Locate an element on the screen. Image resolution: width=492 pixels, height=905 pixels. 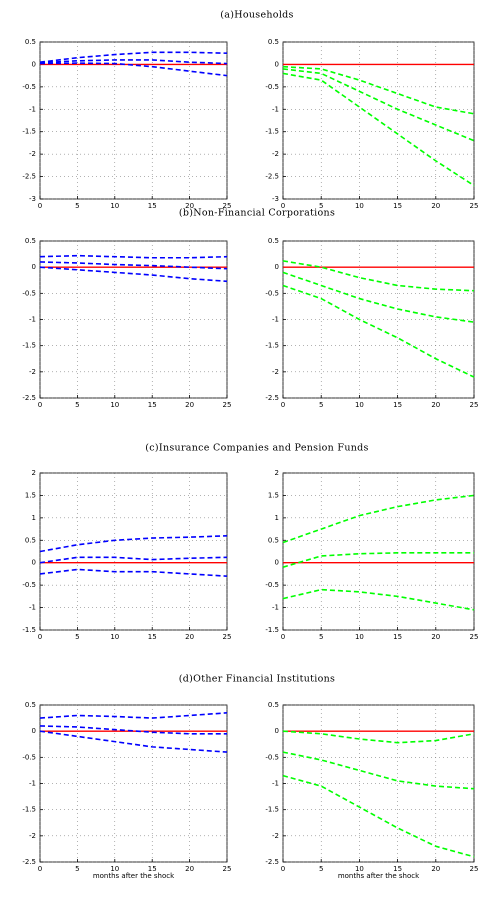
panel-title: (a)Households is located at coordinates (256, 15).